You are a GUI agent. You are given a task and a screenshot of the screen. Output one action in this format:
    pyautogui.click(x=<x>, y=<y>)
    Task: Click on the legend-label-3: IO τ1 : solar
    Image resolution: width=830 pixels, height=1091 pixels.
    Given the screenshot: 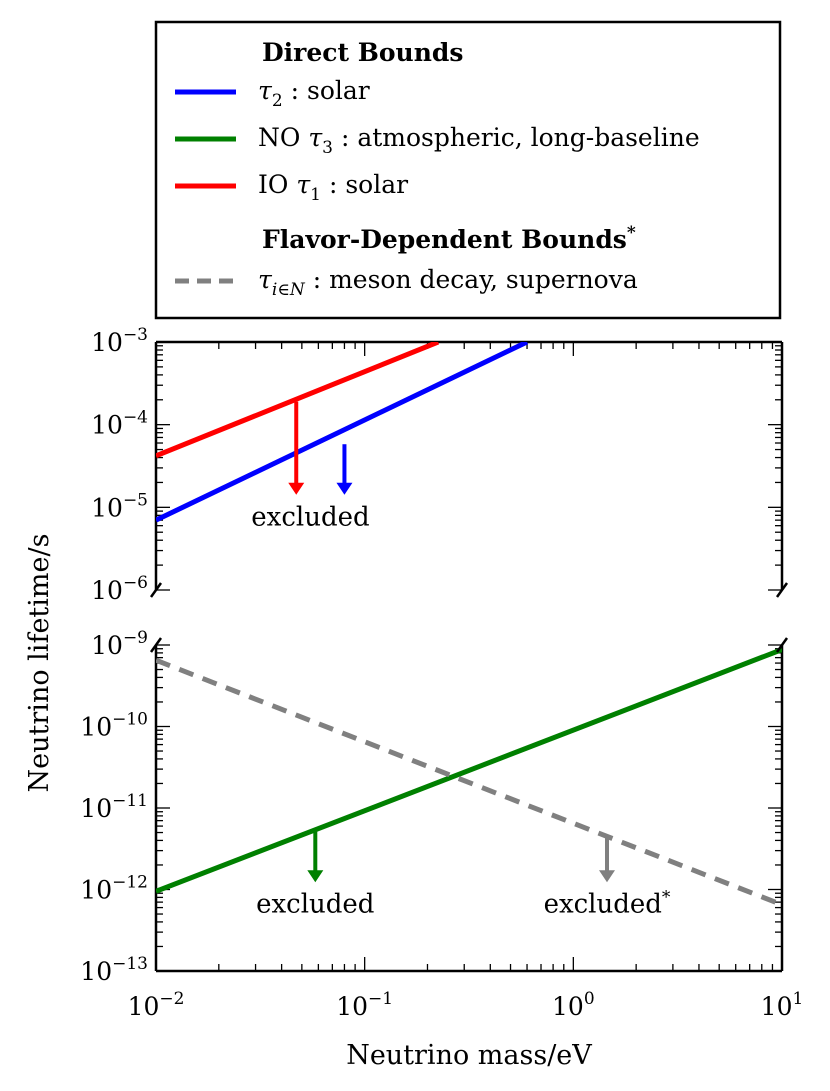 What is the action you would take?
    pyautogui.click(x=333, y=187)
    